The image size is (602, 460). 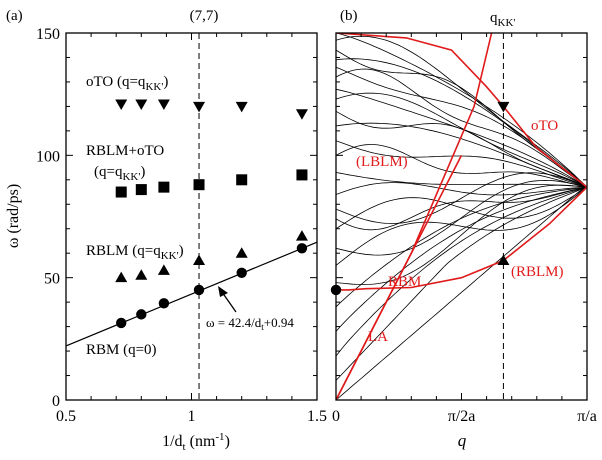 What do you see at coordinates (503, 260) in the screenshot?
I see `highlight-point-triangle-up` at bounding box center [503, 260].